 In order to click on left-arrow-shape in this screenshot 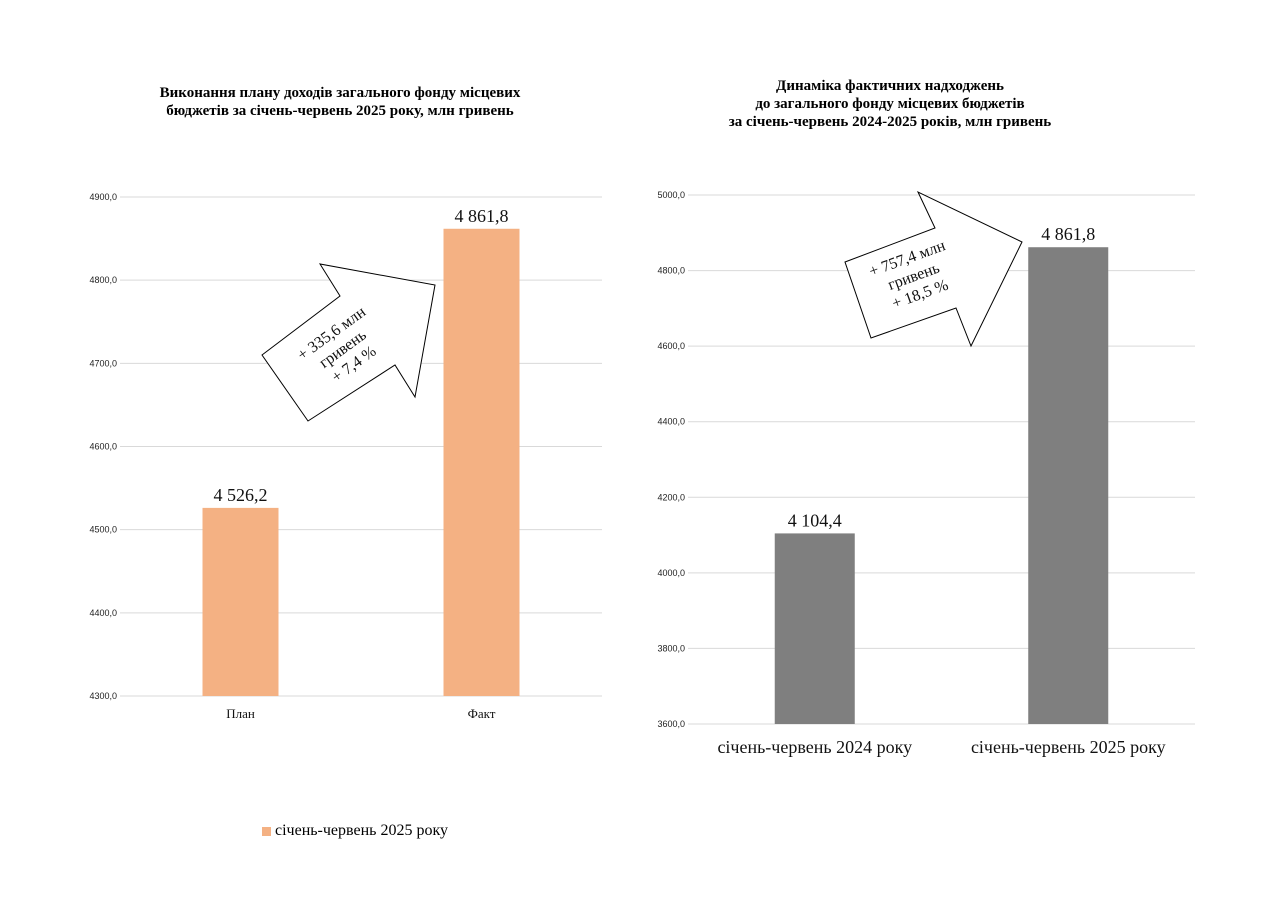, I will do `click(348, 342)`.